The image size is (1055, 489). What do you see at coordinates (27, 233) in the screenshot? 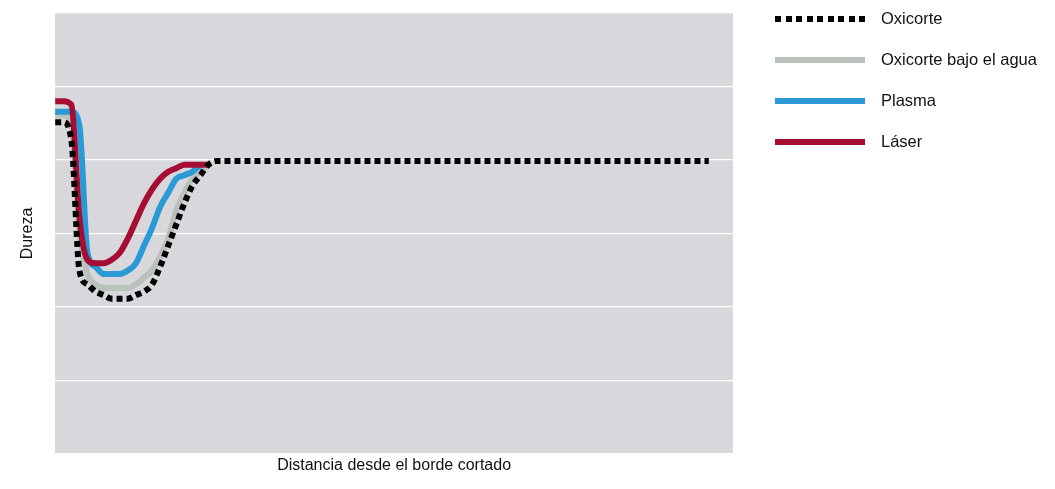
I see `y-axis-title: Dureza` at bounding box center [27, 233].